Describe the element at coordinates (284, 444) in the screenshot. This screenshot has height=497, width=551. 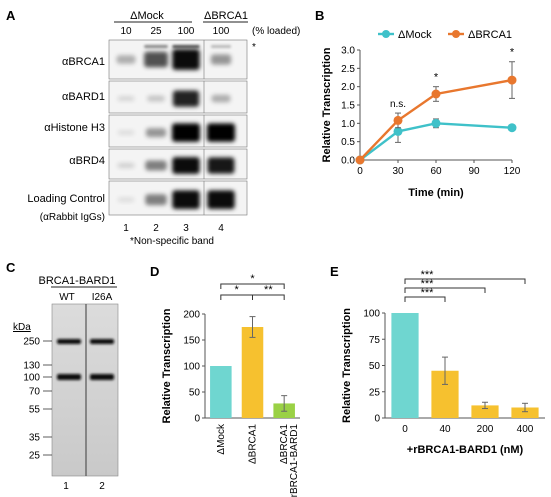
I see `d-category-line-2-0: ΔBRCA1` at that location.